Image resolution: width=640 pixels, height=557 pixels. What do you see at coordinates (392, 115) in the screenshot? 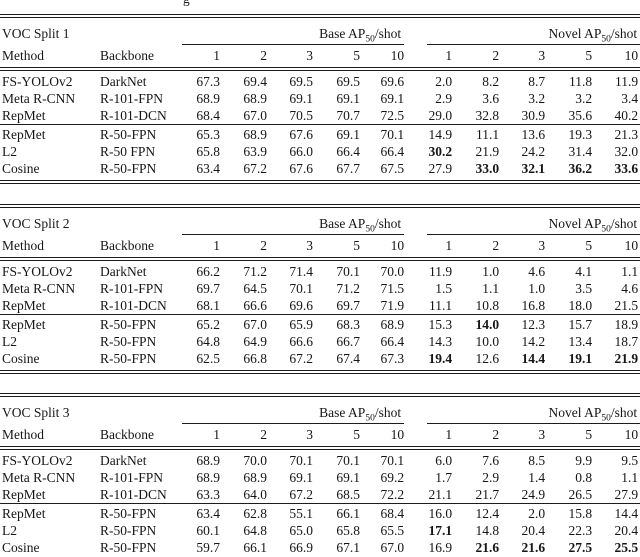
I see `base-ap-value: 72.5` at bounding box center [392, 115].